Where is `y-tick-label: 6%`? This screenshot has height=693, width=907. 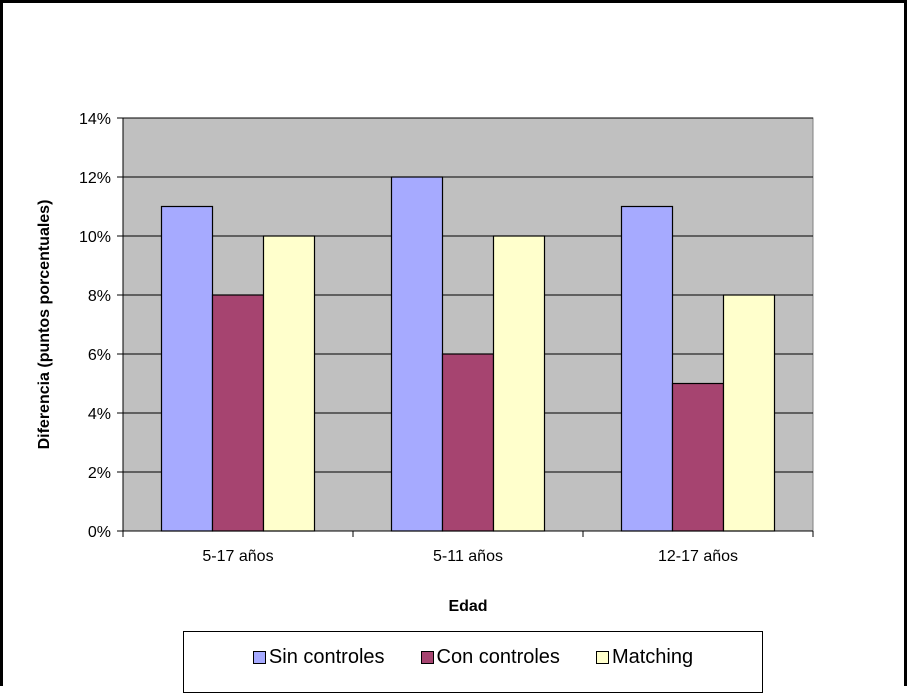
y-tick-label: 6% is located at coordinates (99, 355).